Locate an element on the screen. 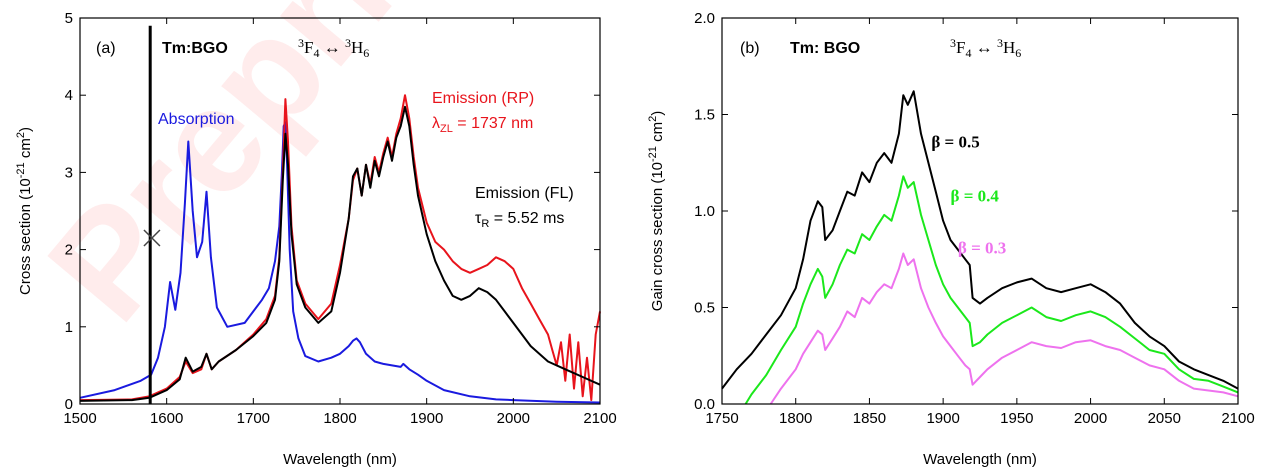 This screenshot has width=1273, height=472. panel-a-tau-r-label: τR = 5.52 ms is located at coordinates (519, 220).